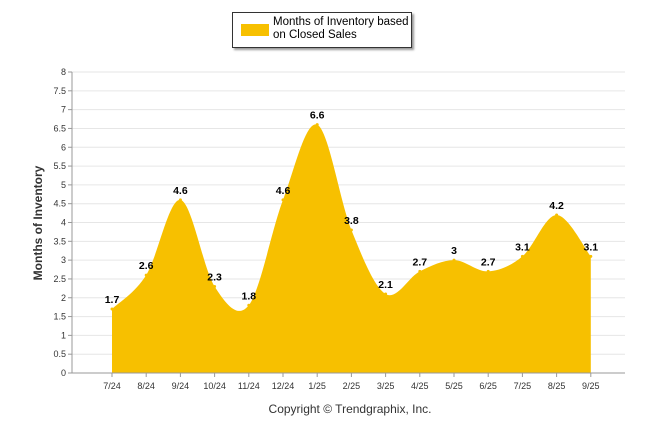 The image size is (646, 434). What do you see at coordinates (59, 279) in the screenshot?
I see `y-tick-label: 2.5` at bounding box center [59, 279].